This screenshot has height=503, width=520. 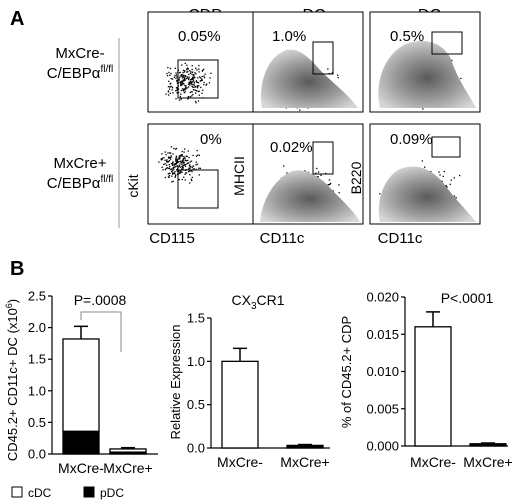 What do you see at coordinates (80, 183) in the screenshot?
I see `row-allele: C/EBPαfl/fl` at bounding box center [80, 183].